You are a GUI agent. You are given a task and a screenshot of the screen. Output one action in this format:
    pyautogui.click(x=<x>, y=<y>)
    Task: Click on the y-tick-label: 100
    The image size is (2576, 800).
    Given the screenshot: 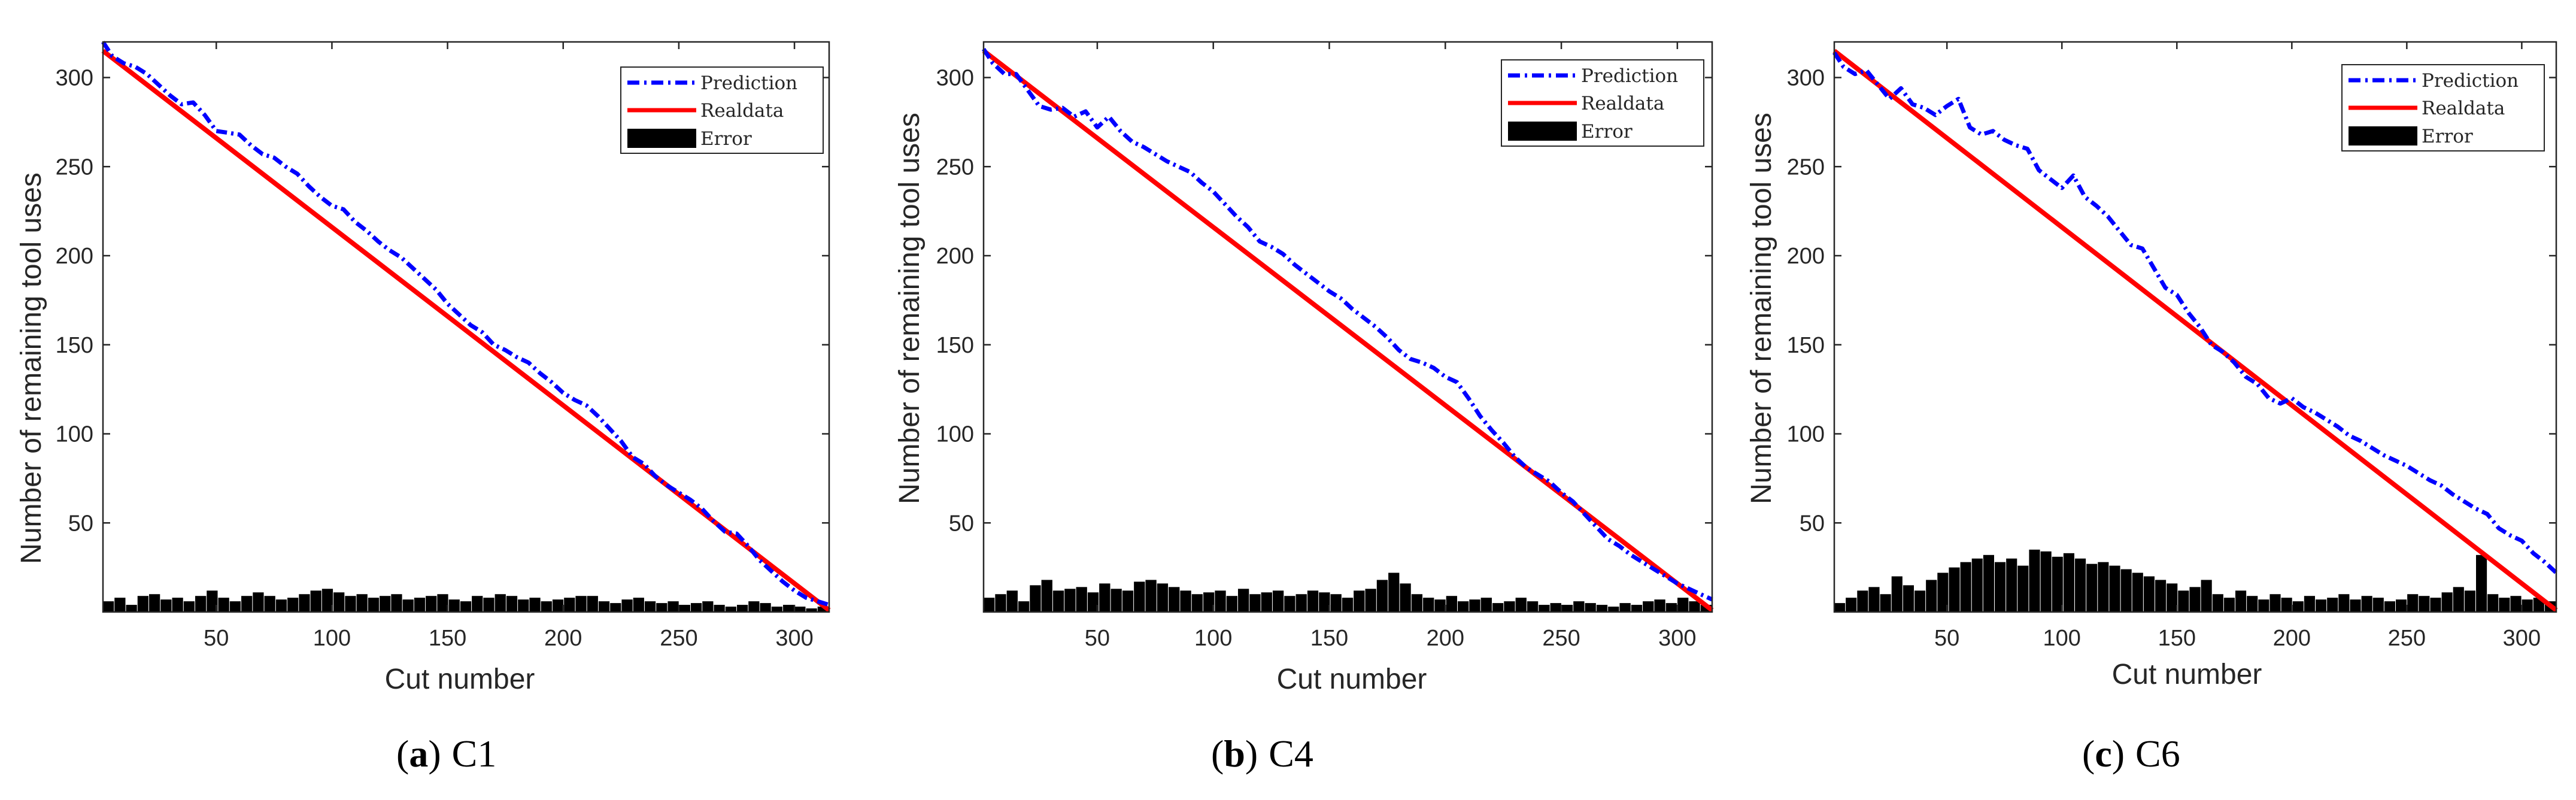 What is the action you would take?
    pyautogui.click(x=1806, y=434)
    